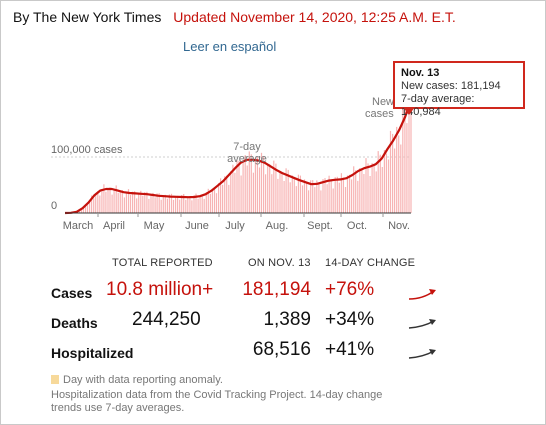 Image resolution: width=546 pixels, height=425 pixels. What do you see at coordinates (383, 102) in the screenshot?
I see `new-cases-annotation-line1: New` at bounding box center [383, 102].